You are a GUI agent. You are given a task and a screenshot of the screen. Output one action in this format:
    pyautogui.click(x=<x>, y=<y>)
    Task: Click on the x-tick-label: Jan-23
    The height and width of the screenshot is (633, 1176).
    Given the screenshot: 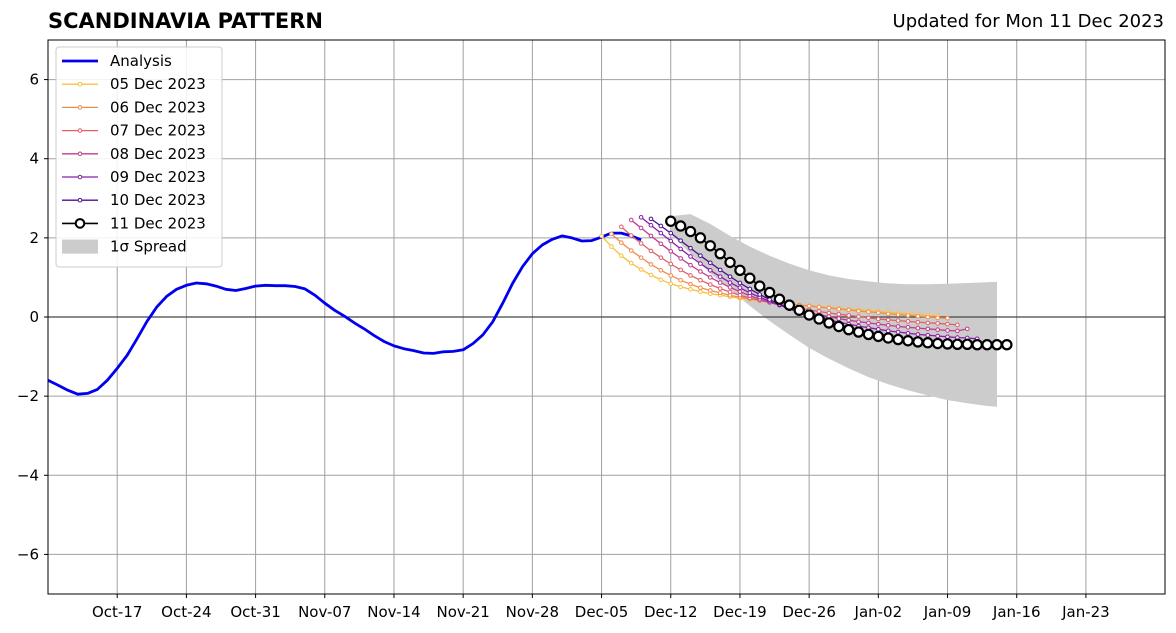 What is the action you would take?
    pyautogui.click(x=1085, y=612)
    